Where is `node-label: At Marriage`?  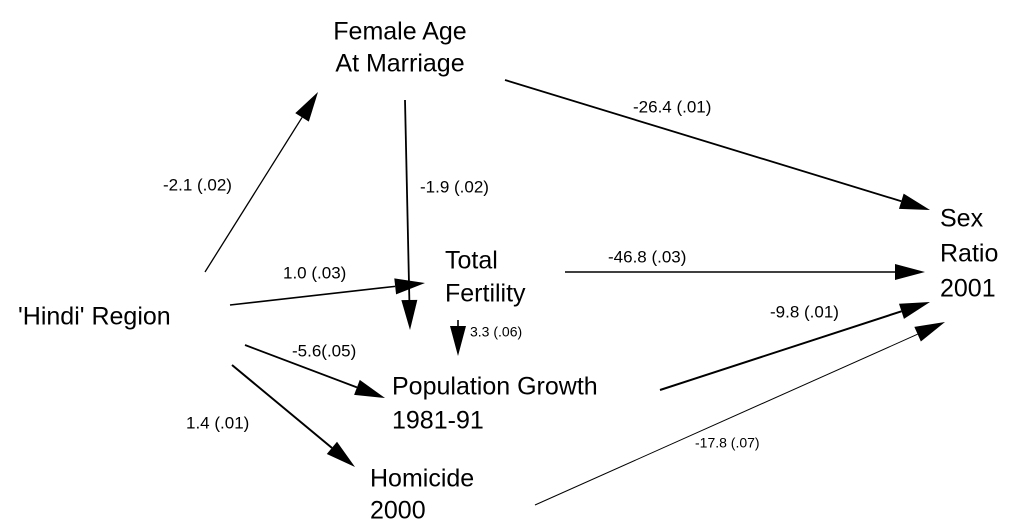
node-label: At Marriage is located at coordinates (399, 64).